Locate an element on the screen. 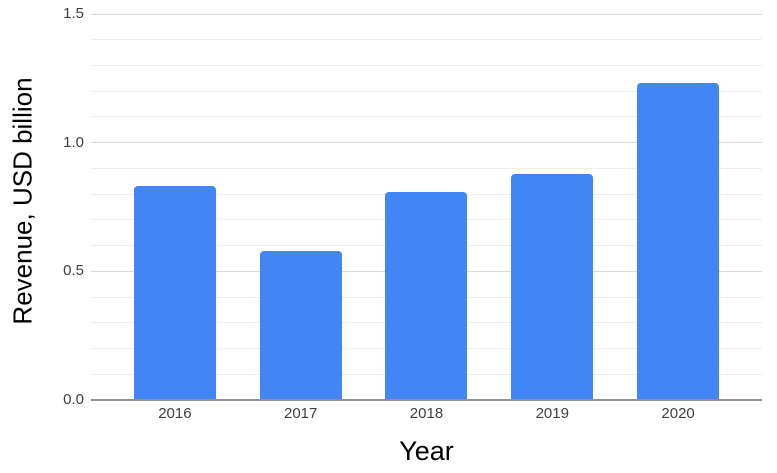 The width and height of the screenshot is (777, 473). bar-2018 is located at coordinates (426, 295).